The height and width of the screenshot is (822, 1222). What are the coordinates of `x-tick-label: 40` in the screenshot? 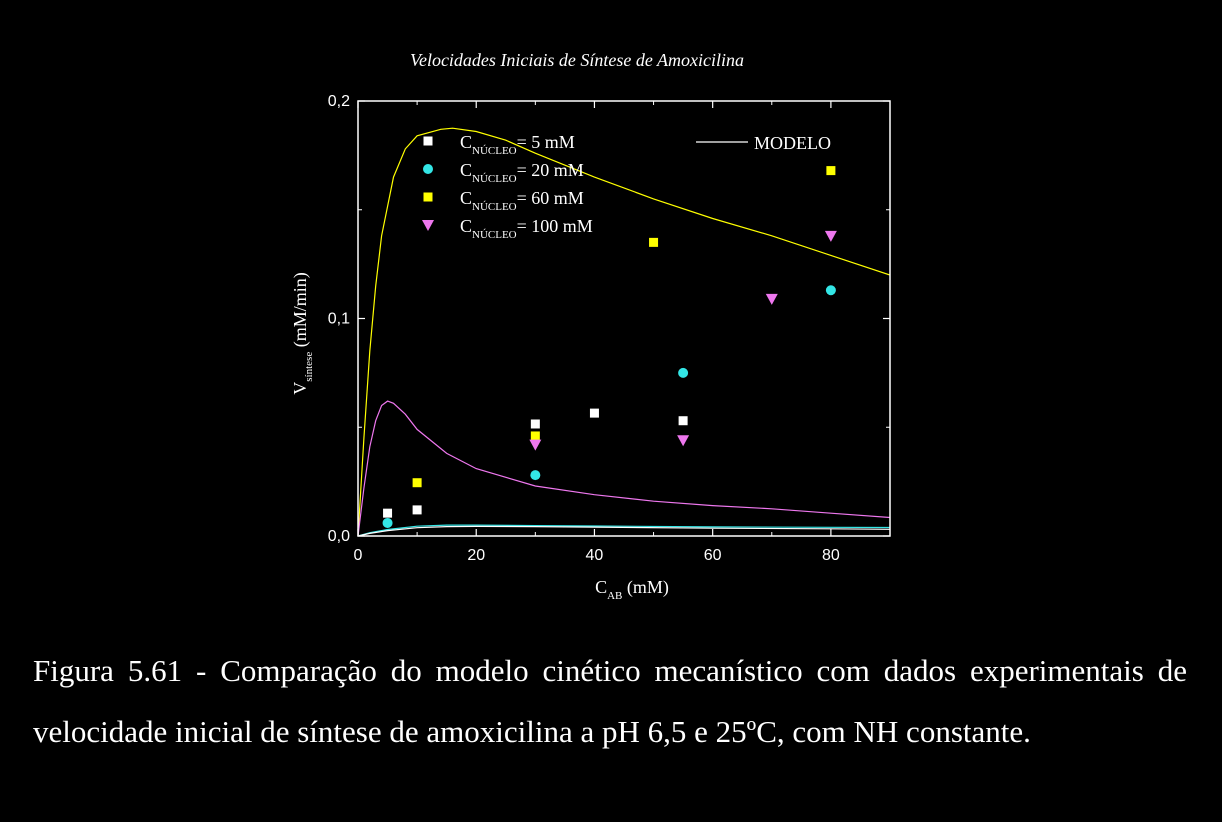 It's located at (595, 555).